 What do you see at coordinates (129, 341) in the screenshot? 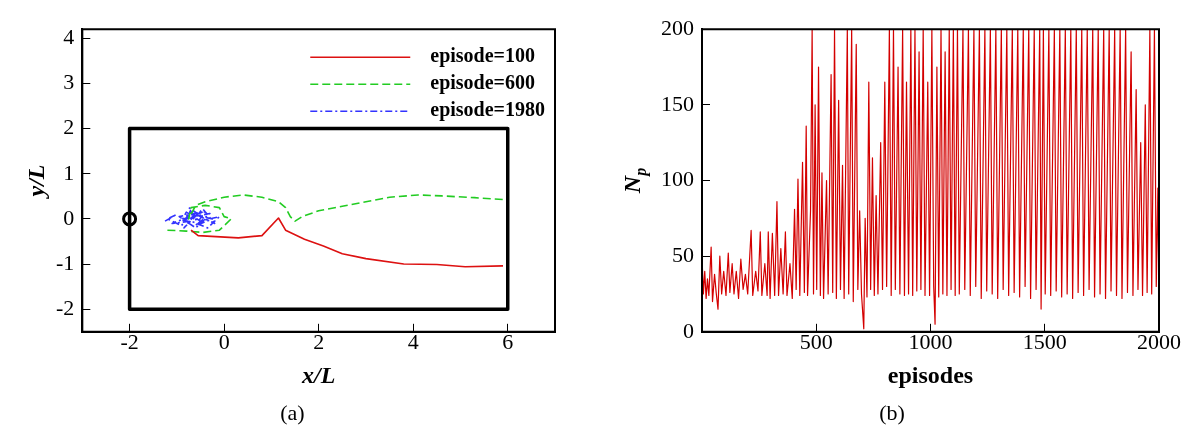
I see `x-tick-label: -2` at bounding box center [129, 341].